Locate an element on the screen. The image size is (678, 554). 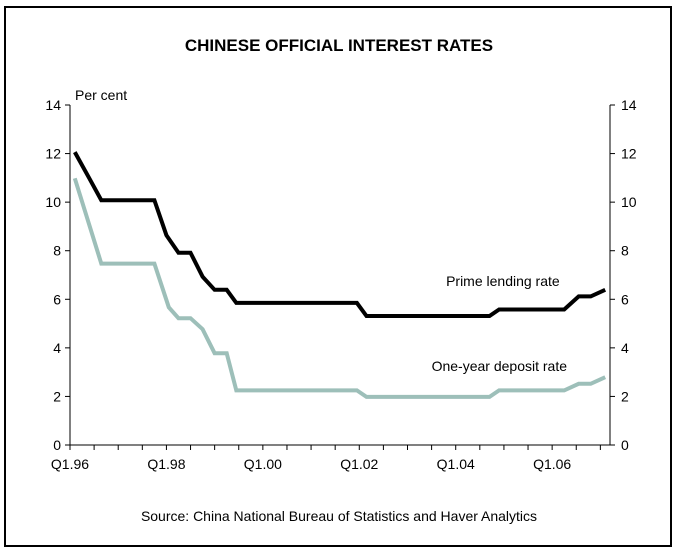
y-tick-label-left: 6 is located at coordinates (57, 299).